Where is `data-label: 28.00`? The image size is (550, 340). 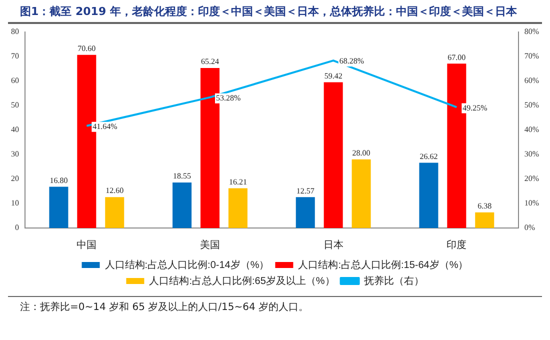 data-label: 28.00 is located at coordinates (361, 153).